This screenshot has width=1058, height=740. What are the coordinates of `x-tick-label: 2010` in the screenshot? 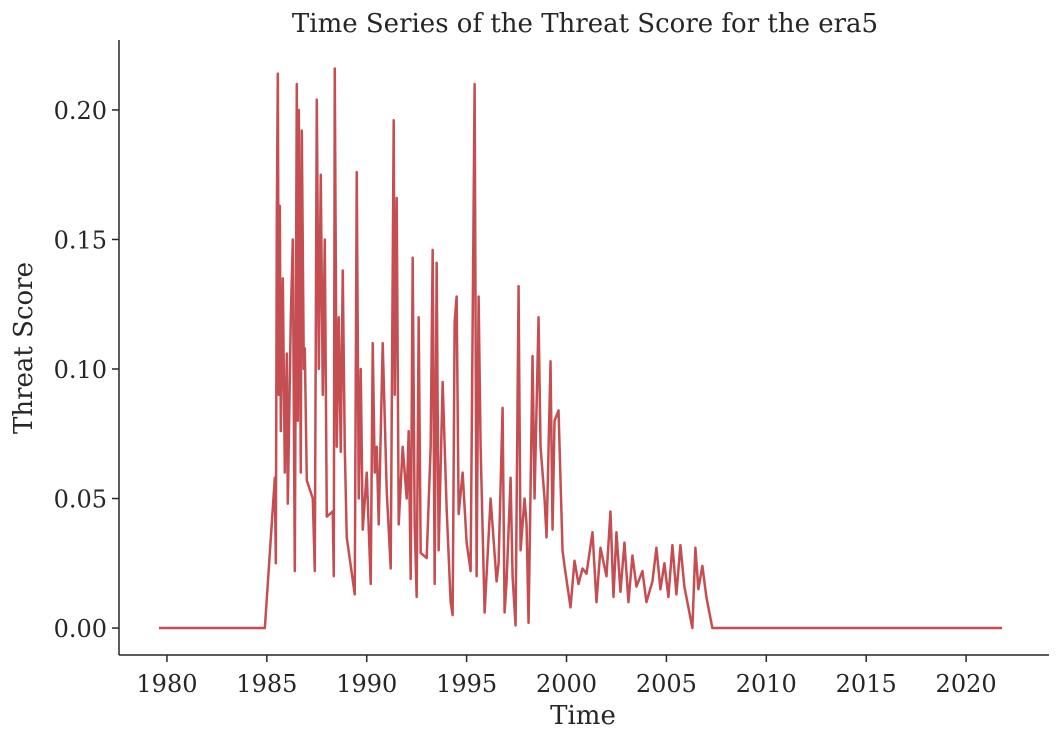 It's located at (766, 684).